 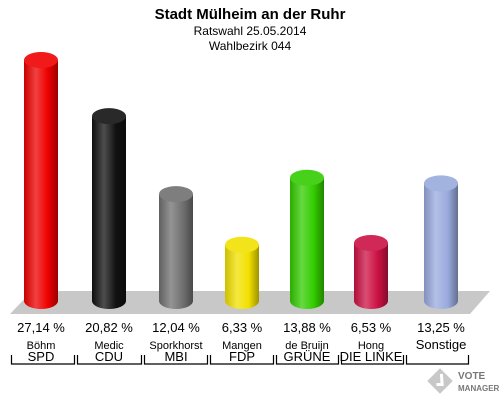 I want to click on candidate-label: Böhm, so click(x=41, y=346).